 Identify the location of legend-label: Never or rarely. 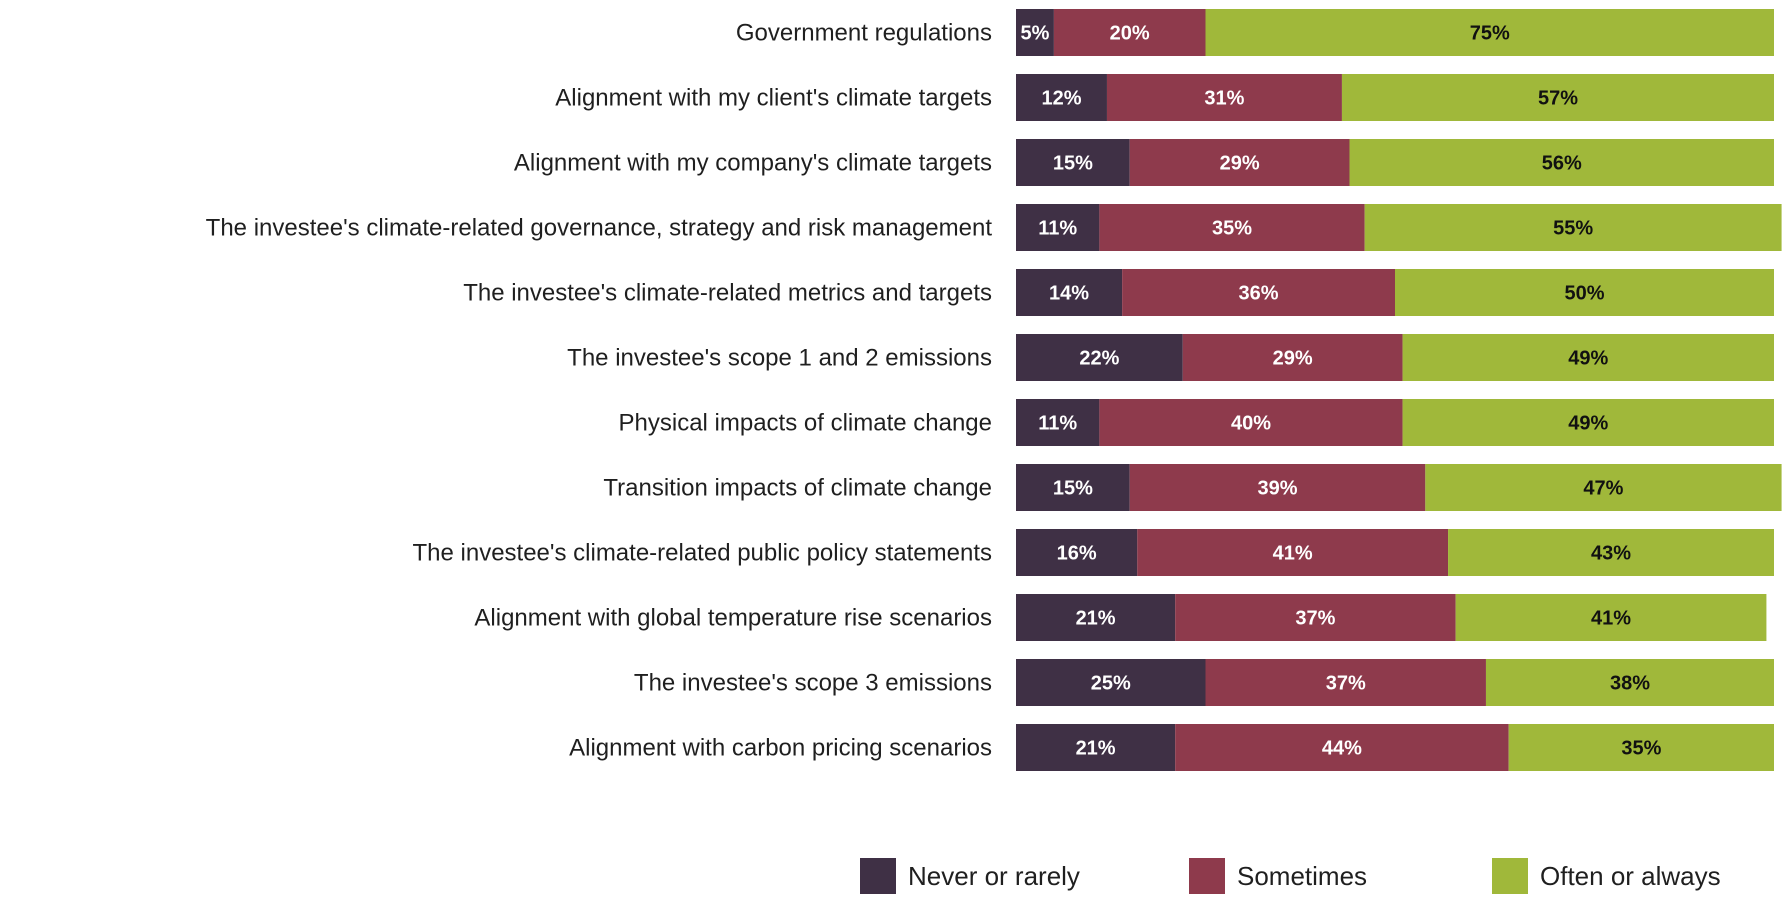
(994, 876).